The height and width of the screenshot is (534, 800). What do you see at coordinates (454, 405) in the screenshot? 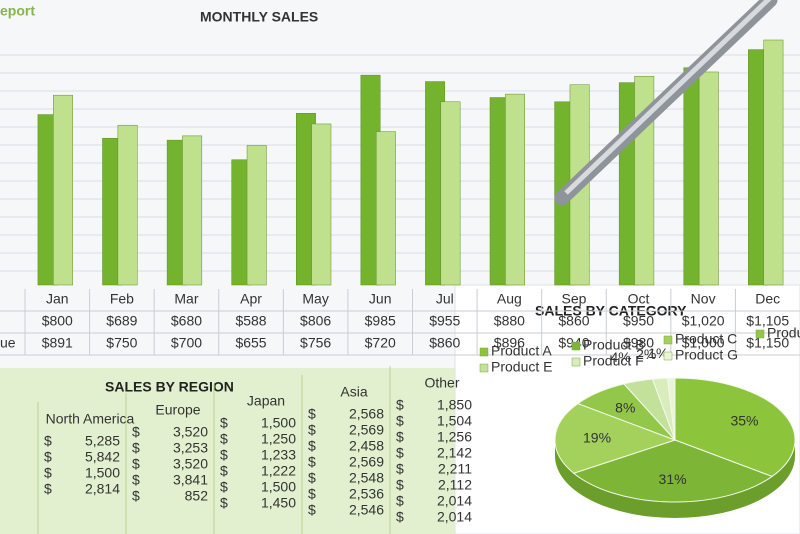
I see `table-cell: 1,850` at bounding box center [454, 405].